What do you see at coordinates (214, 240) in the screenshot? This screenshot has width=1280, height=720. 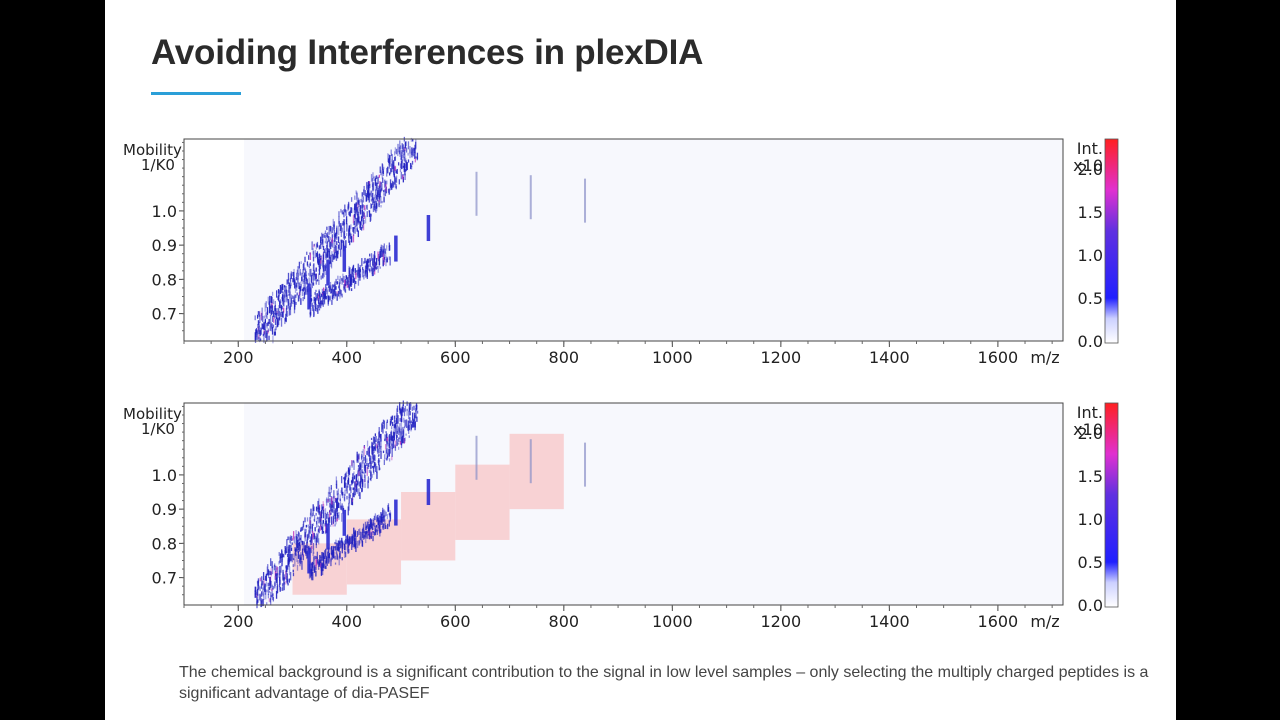 I see `plot-background-left` at bounding box center [214, 240].